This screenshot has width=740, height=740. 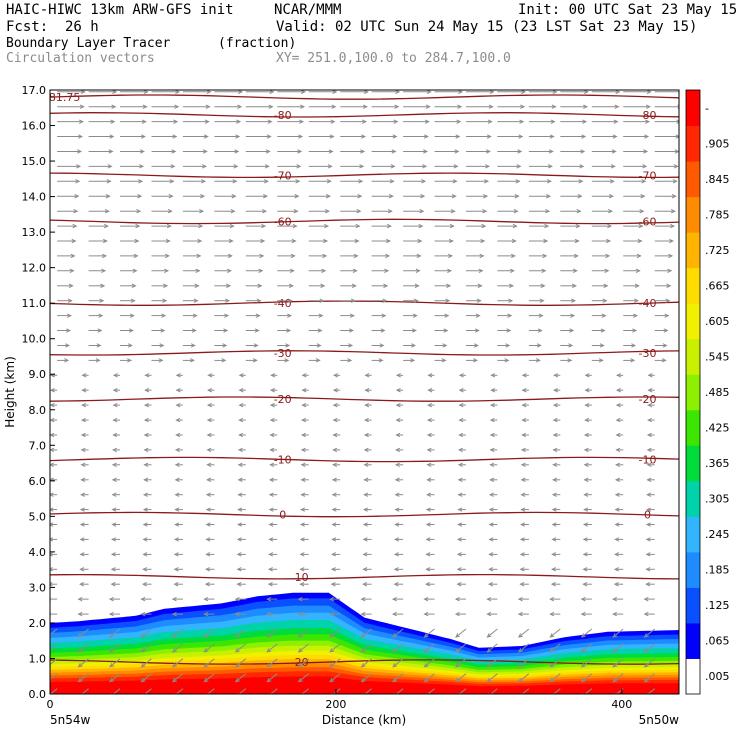 What do you see at coordinates (648, 222) in the screenshot?
I see `isotherm-label: -60` at bounding box center [648, 222].